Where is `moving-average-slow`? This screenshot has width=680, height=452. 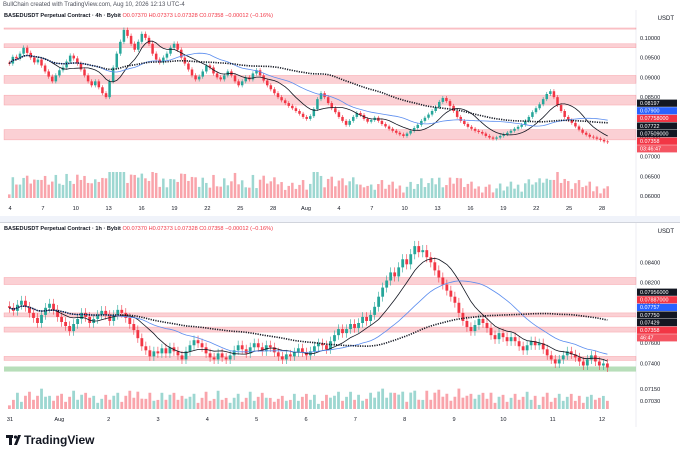
moving-average-slow is located at coordinates (308, 89).